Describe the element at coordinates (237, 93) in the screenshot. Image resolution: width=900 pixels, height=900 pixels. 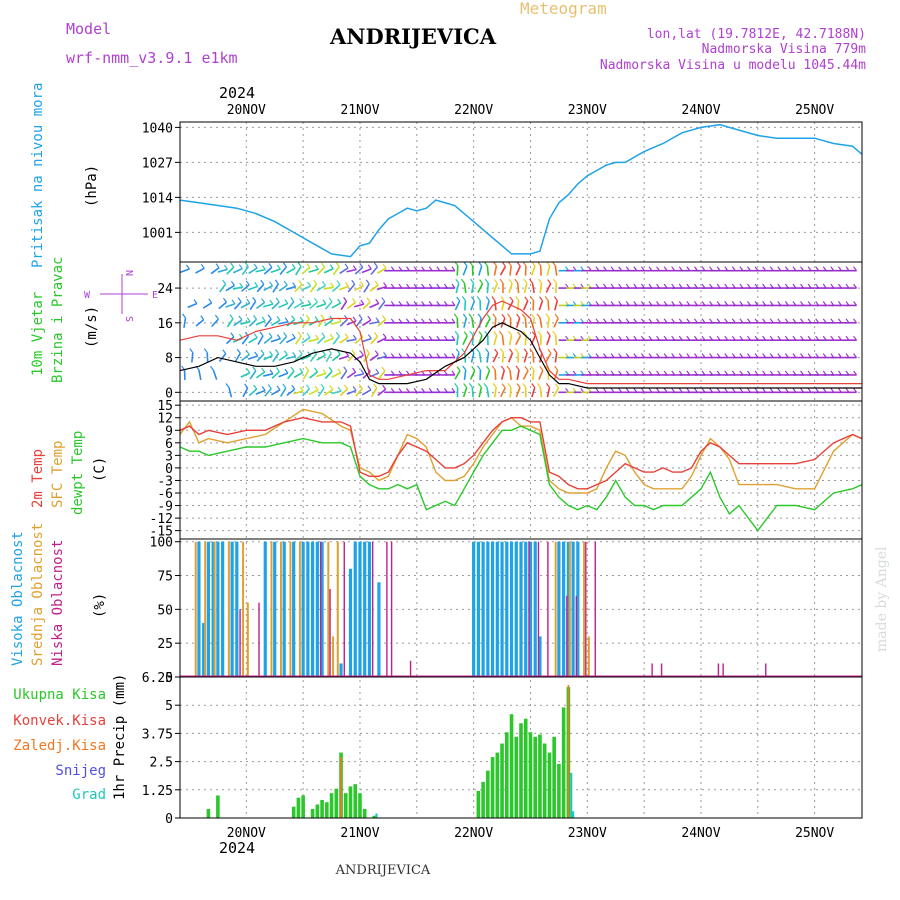
I see `year-top: 2024` at that location.